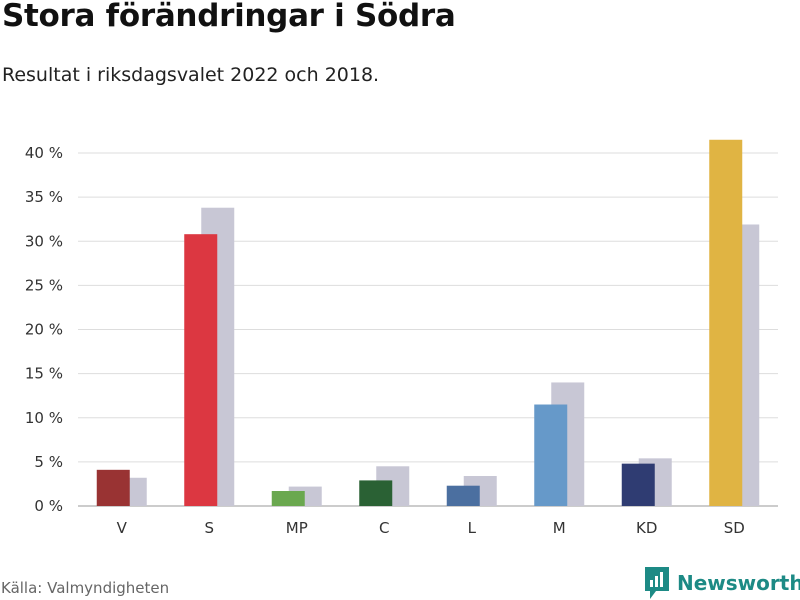  What do you see at coordinates (44, 197) in the screenshot?
I see `y-tick-label: 35 %` at bounding box center [44, 197].